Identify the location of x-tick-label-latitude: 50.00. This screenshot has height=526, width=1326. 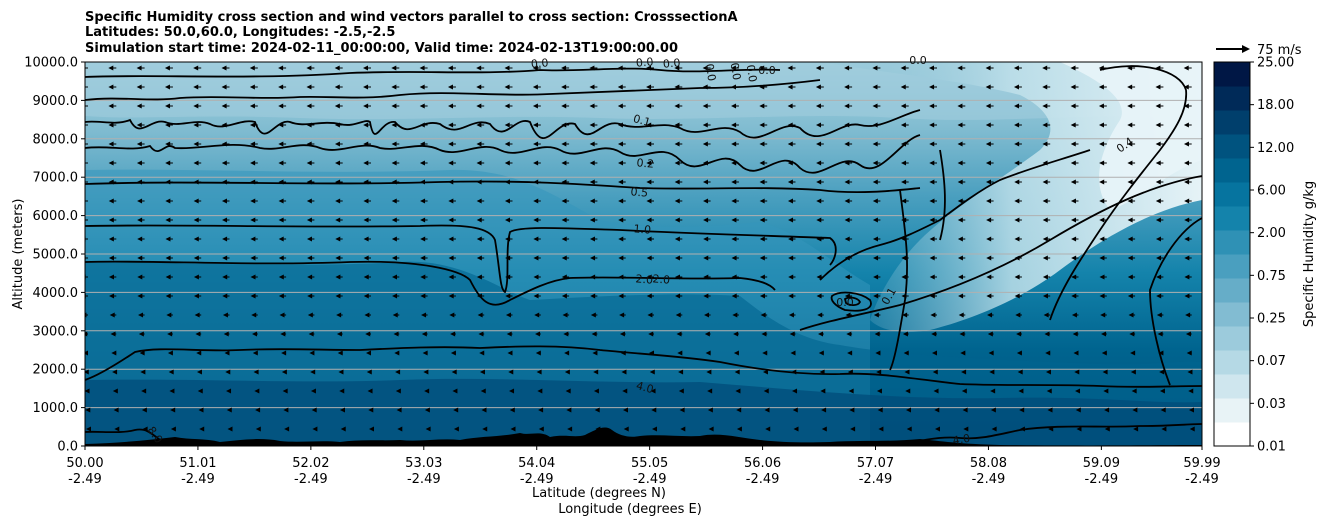
(84, 463).